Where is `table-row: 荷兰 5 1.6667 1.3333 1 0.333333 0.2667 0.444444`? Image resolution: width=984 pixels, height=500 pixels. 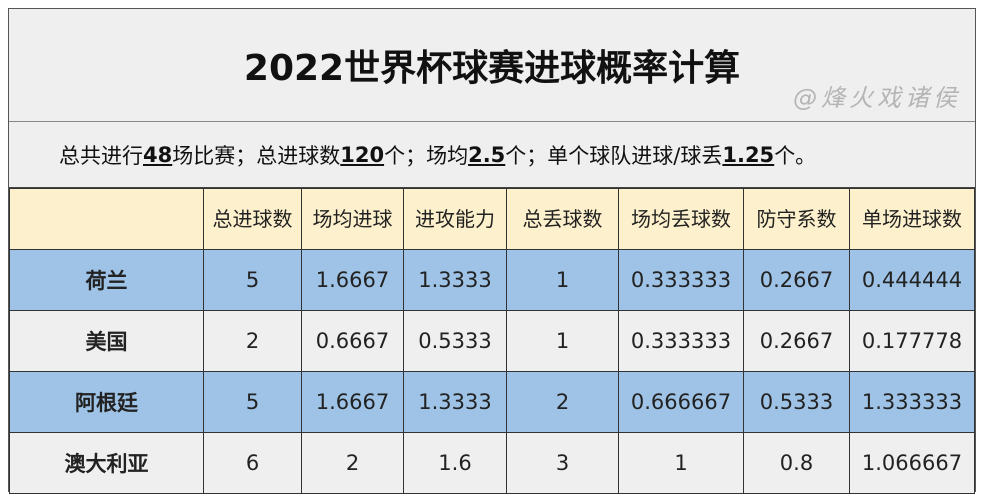 table-row: 荷兰 5 1.6667 1.3333 1 0.333333 0.2667 0.444444 is located at coordinates (492, 280).